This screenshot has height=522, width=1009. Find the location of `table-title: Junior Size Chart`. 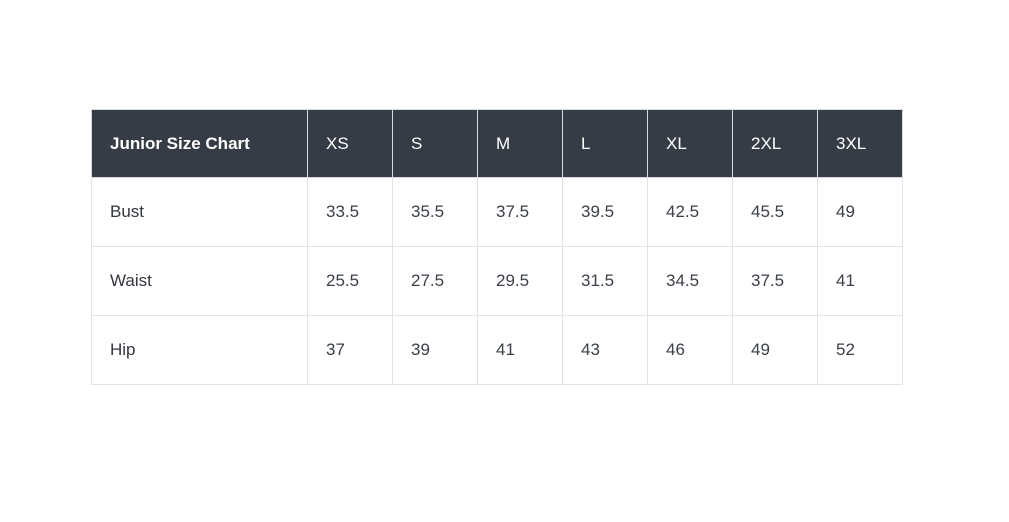

table-title: Junior Size Chart is located at coordinates (199, 143).